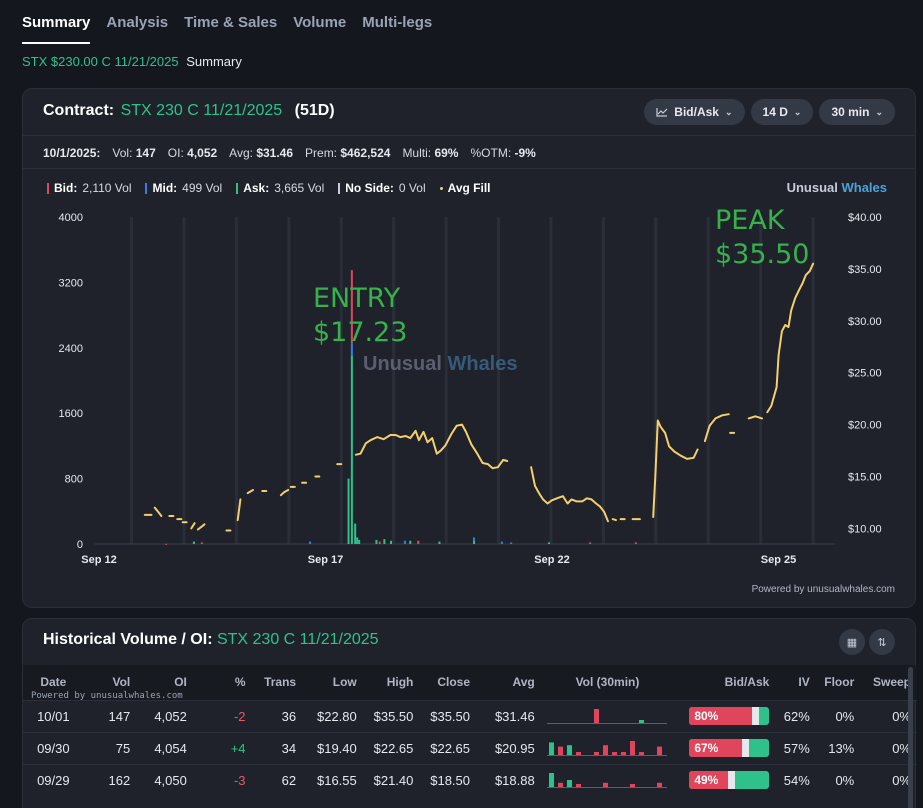  Describe the element at coordinates (865, 426) in the screenshot. I see `y2-tick-label: $20.00` at that location.